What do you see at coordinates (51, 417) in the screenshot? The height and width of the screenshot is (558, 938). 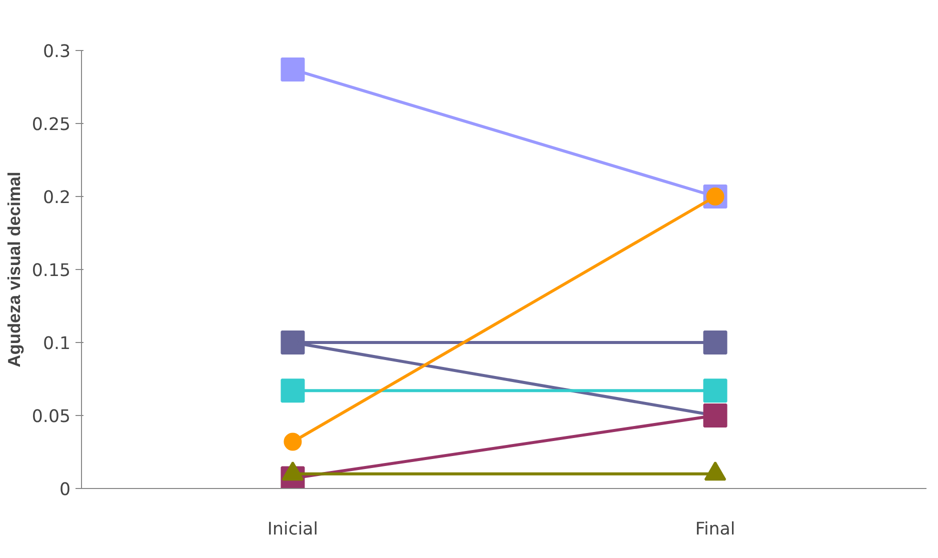 I see `y-tick-label: 0.05` at bounding box center [51, 417].